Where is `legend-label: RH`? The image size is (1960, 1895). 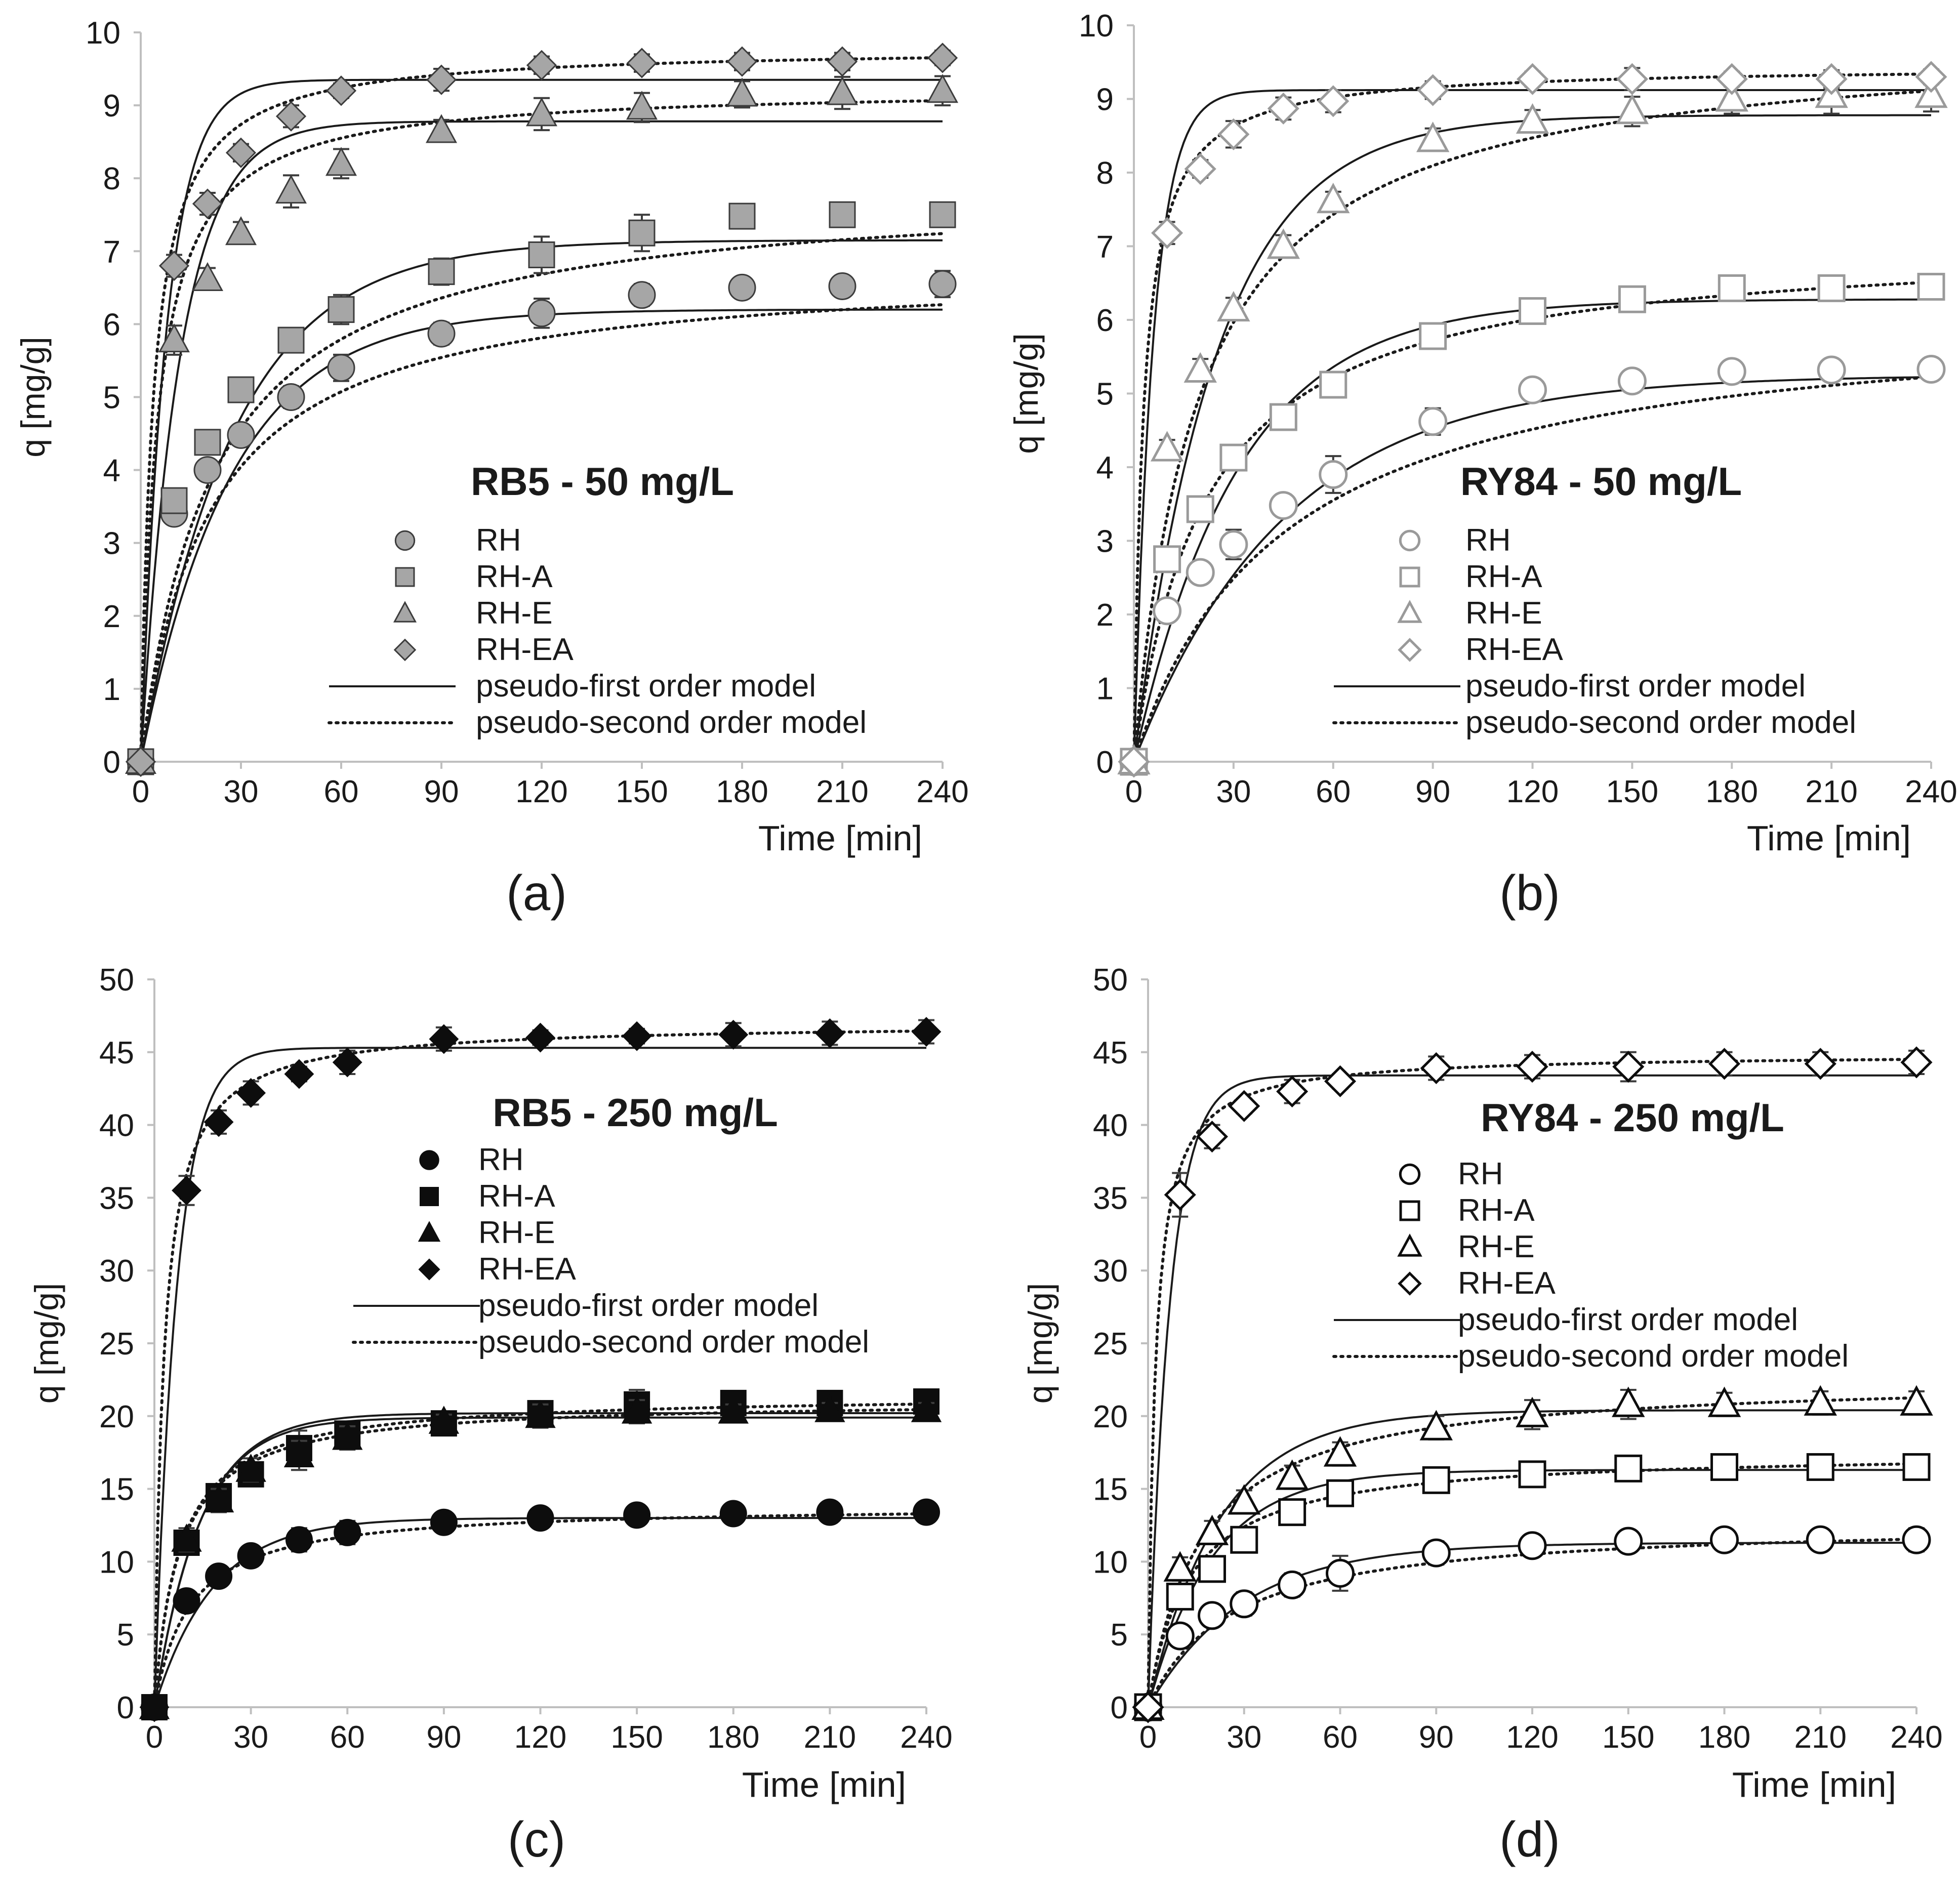 legend-label: RH is located at coordinates (501, 1159).